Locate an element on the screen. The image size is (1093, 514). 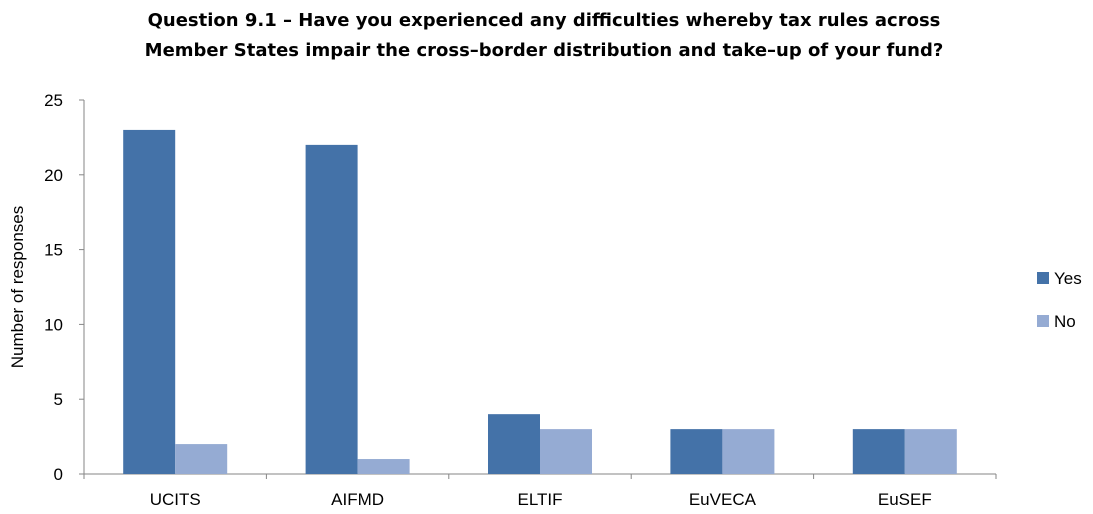
y-tick-label: 0 is located at coordinates (58, 474).